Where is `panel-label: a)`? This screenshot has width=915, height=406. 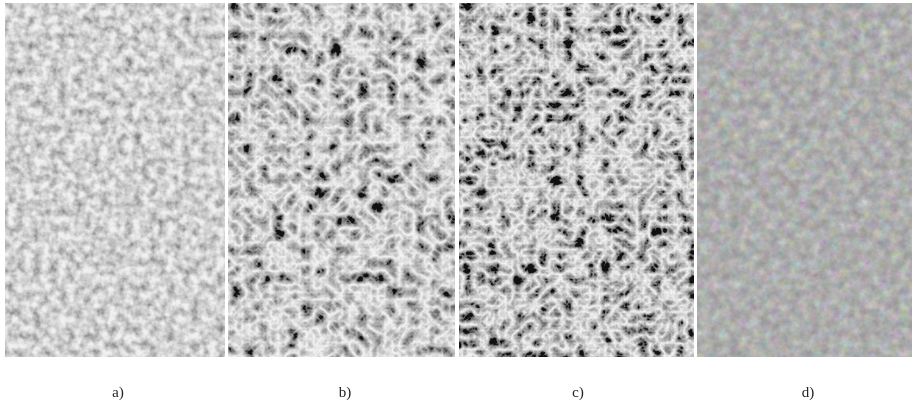 panel-label: a) is located at coordinates (118, 393).